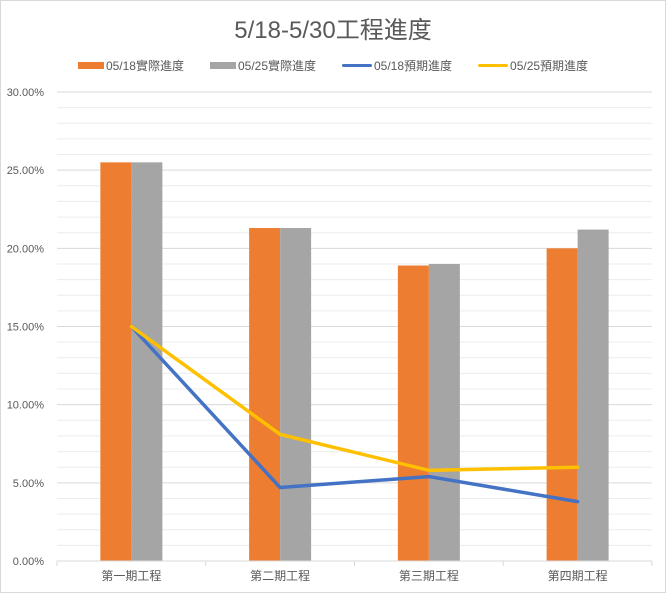  Describe the element at coordinates (26, 328) in the screenshot. I see `y-tick-label: 15.00%` at that location.